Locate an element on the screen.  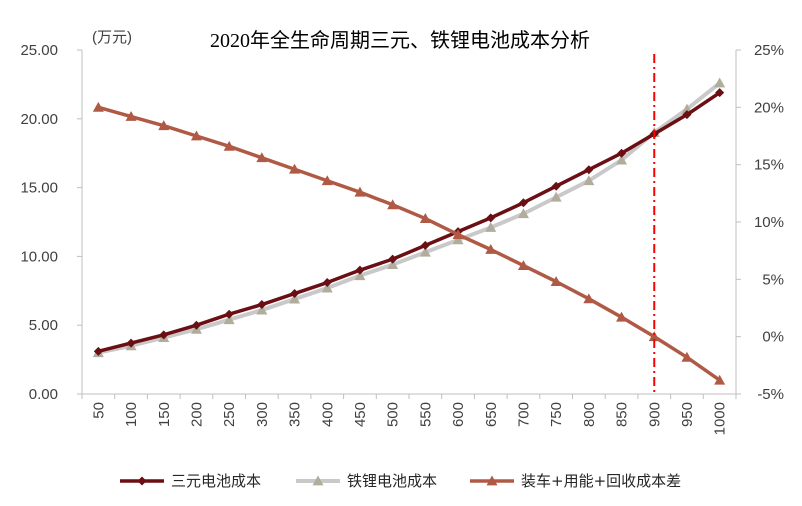
legend-label: 装车+用能+回收成本差 is located at coordinates (601, 481).